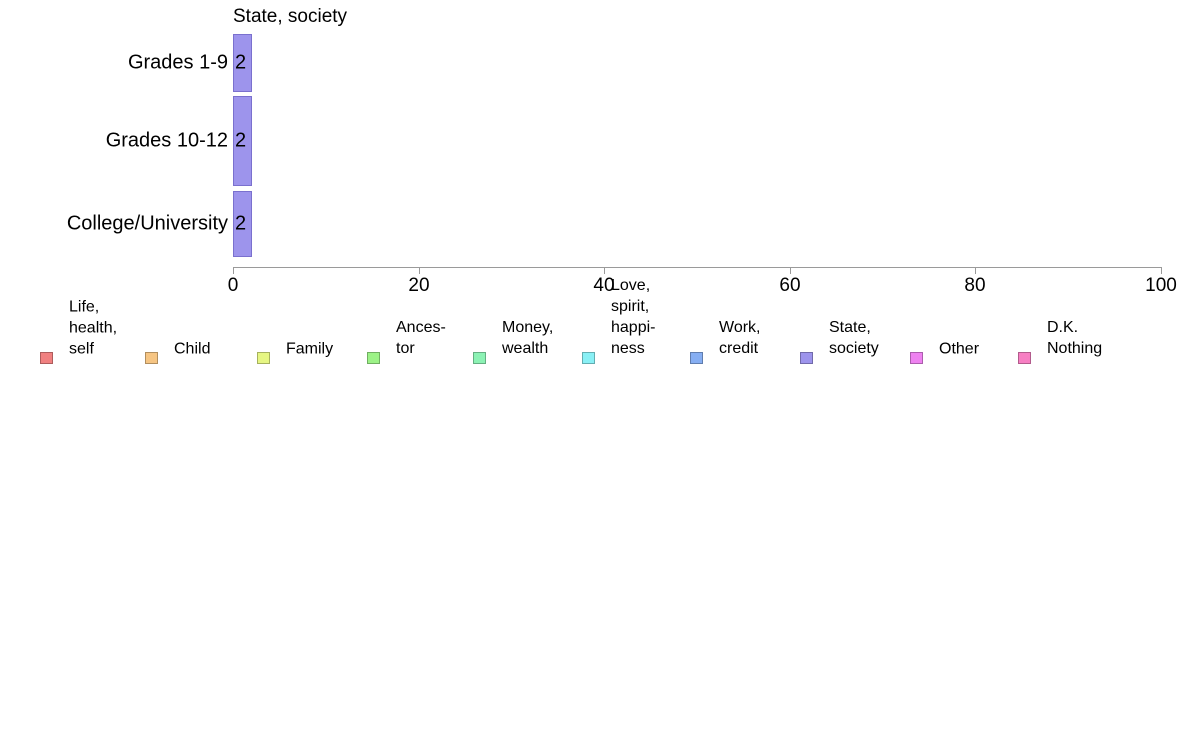 The width and height of the screenshot is (1188, 736). What do you see at coordinates (93, 327) in the screenshot?
I see `legend-label: Life, health, self` at bounding box center [93, 327].